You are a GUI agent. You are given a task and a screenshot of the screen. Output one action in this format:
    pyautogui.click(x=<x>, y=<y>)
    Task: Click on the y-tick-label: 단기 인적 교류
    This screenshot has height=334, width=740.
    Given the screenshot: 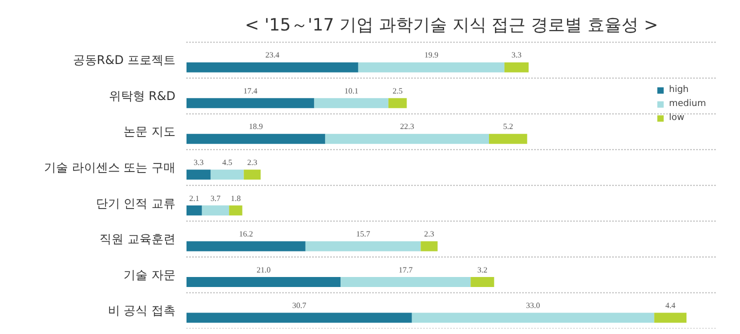 What is the action you would take?
    pyautogui.click(x=136, y=203)
    